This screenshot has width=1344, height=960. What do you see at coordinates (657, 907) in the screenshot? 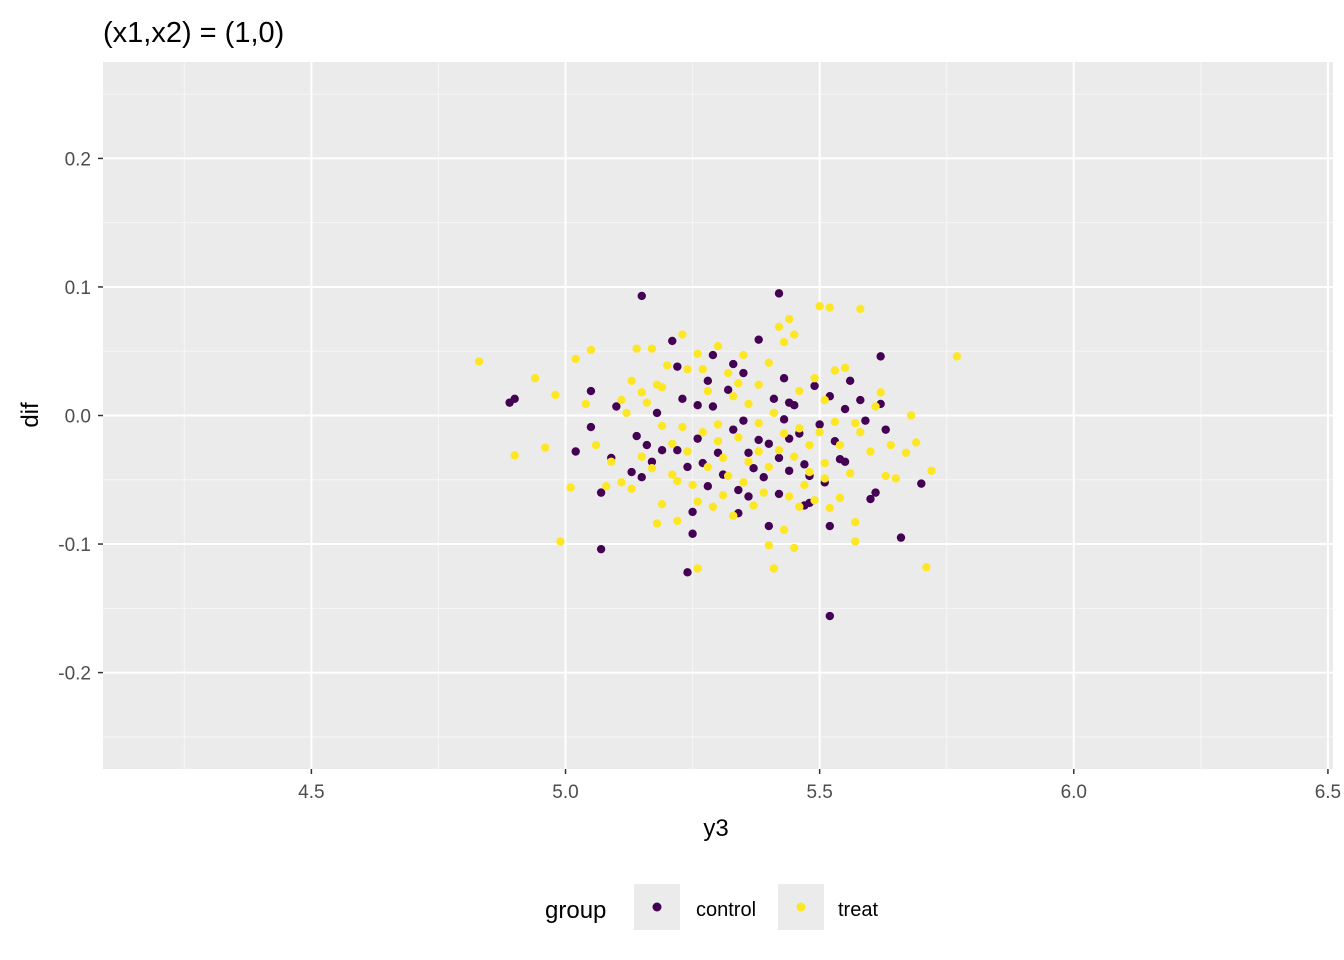
I see `legend-swatch-control` at bounding box center [657, 907].